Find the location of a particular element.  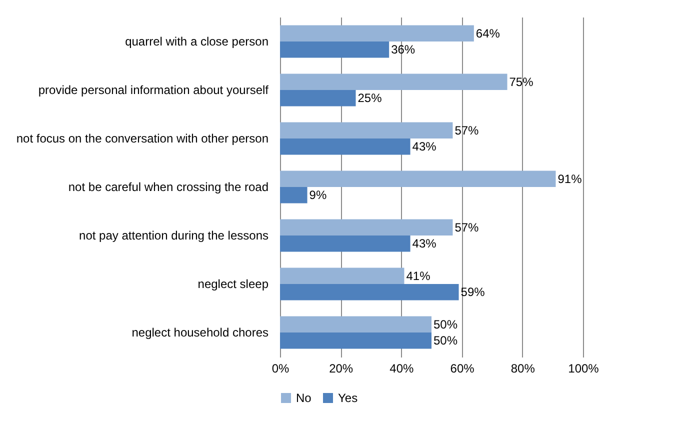

x-tick-label: 0% is located at coordinates (281, 369).